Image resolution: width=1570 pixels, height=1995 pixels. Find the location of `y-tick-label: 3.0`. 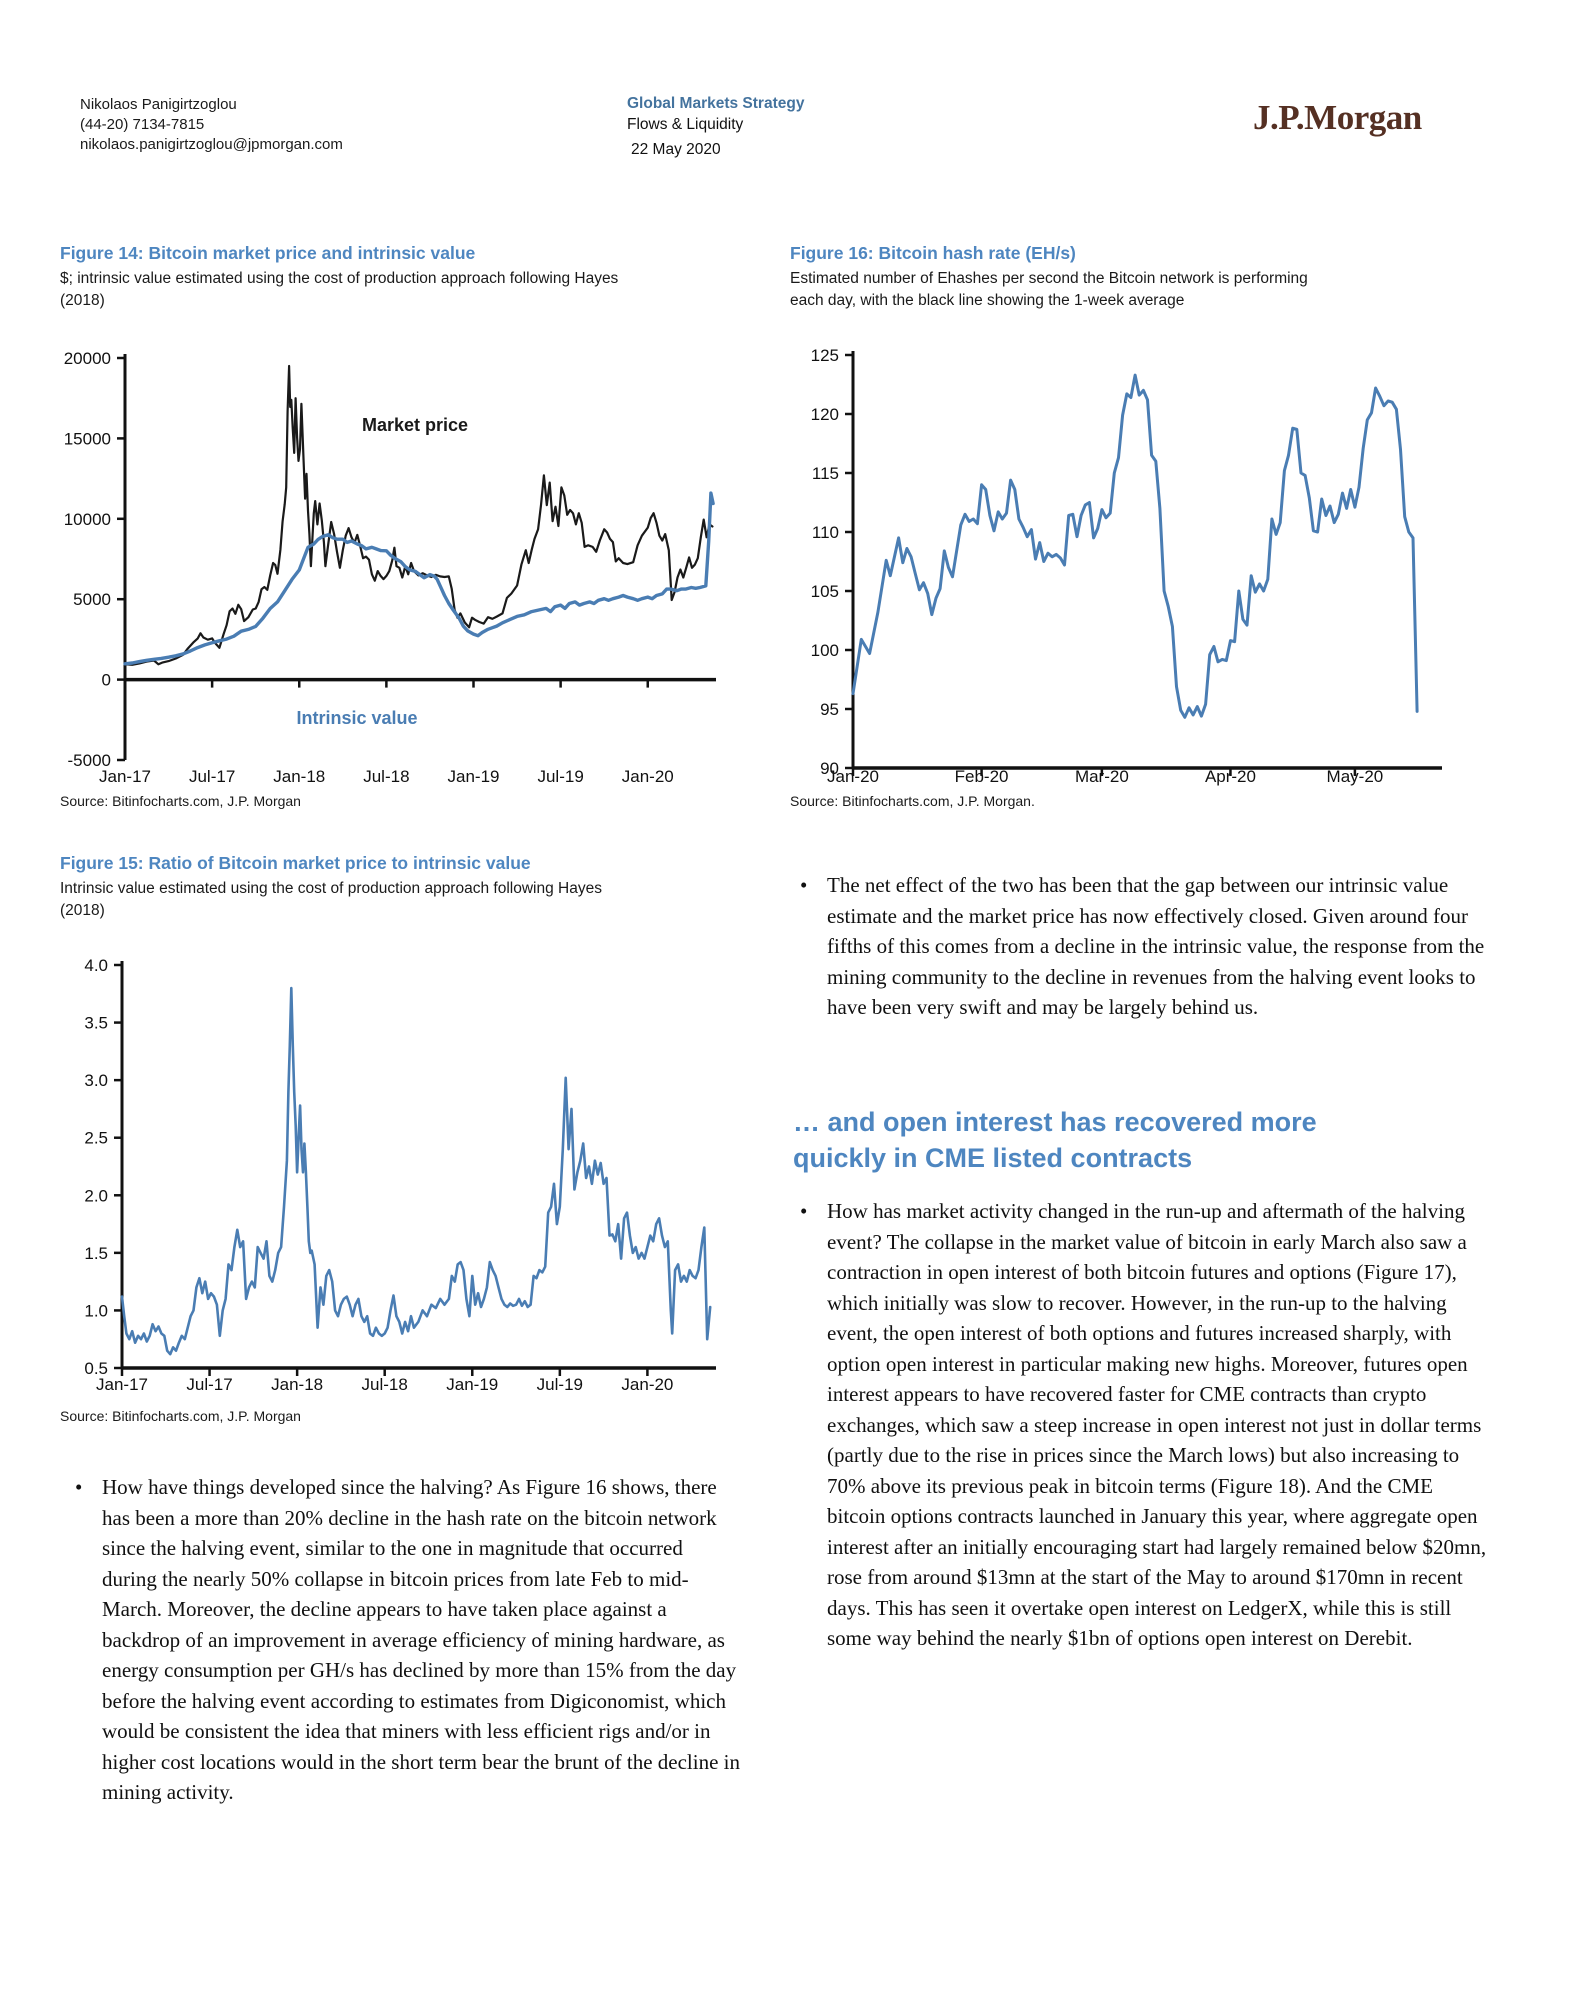

y-tick-label: 3.0 is located at coordinates (96, 1080).